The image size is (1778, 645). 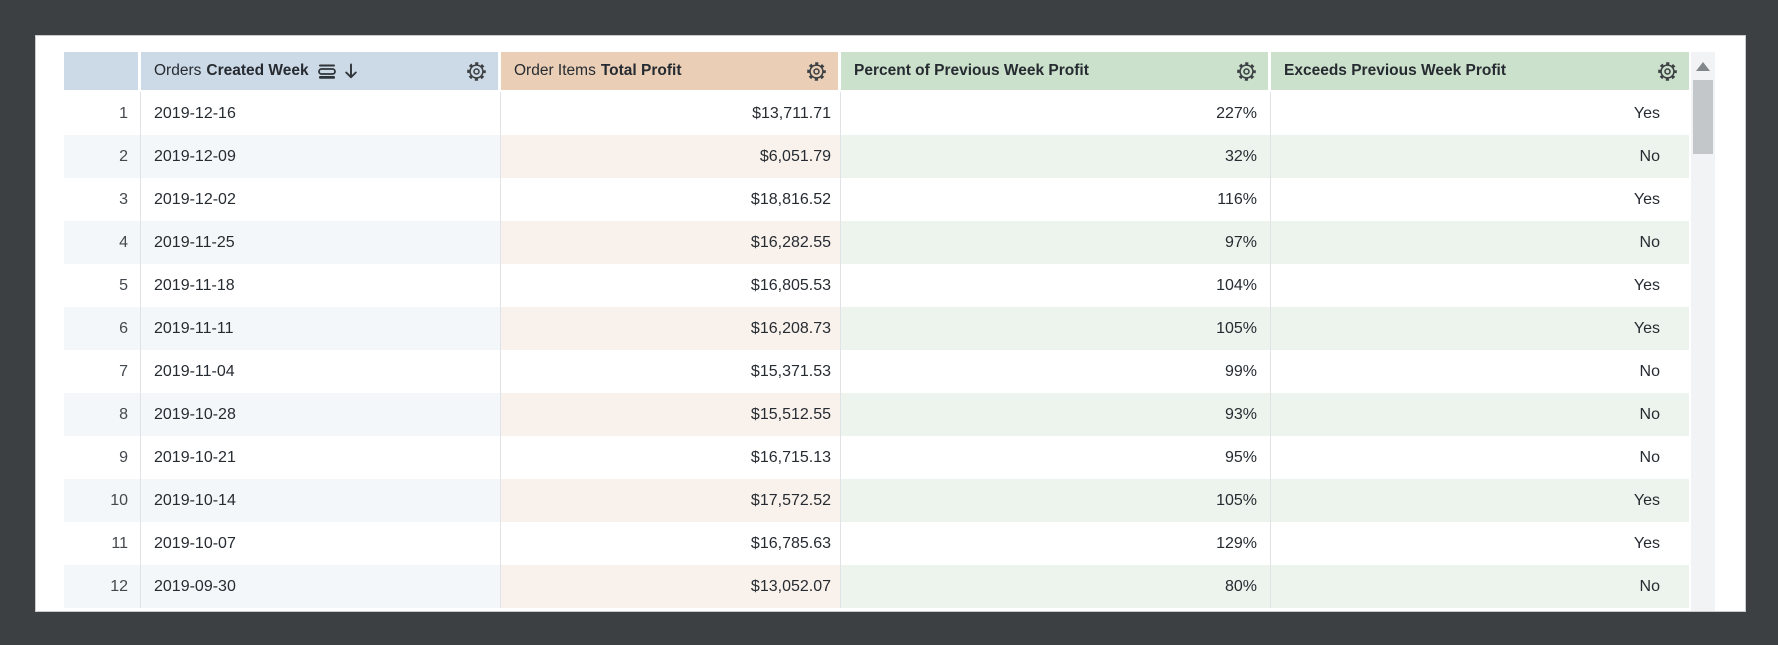 What do you see at coordinates (671, 285) in the screenshot?
I see `cell-profit: $16,805.53` at bounding box center [671, 285].